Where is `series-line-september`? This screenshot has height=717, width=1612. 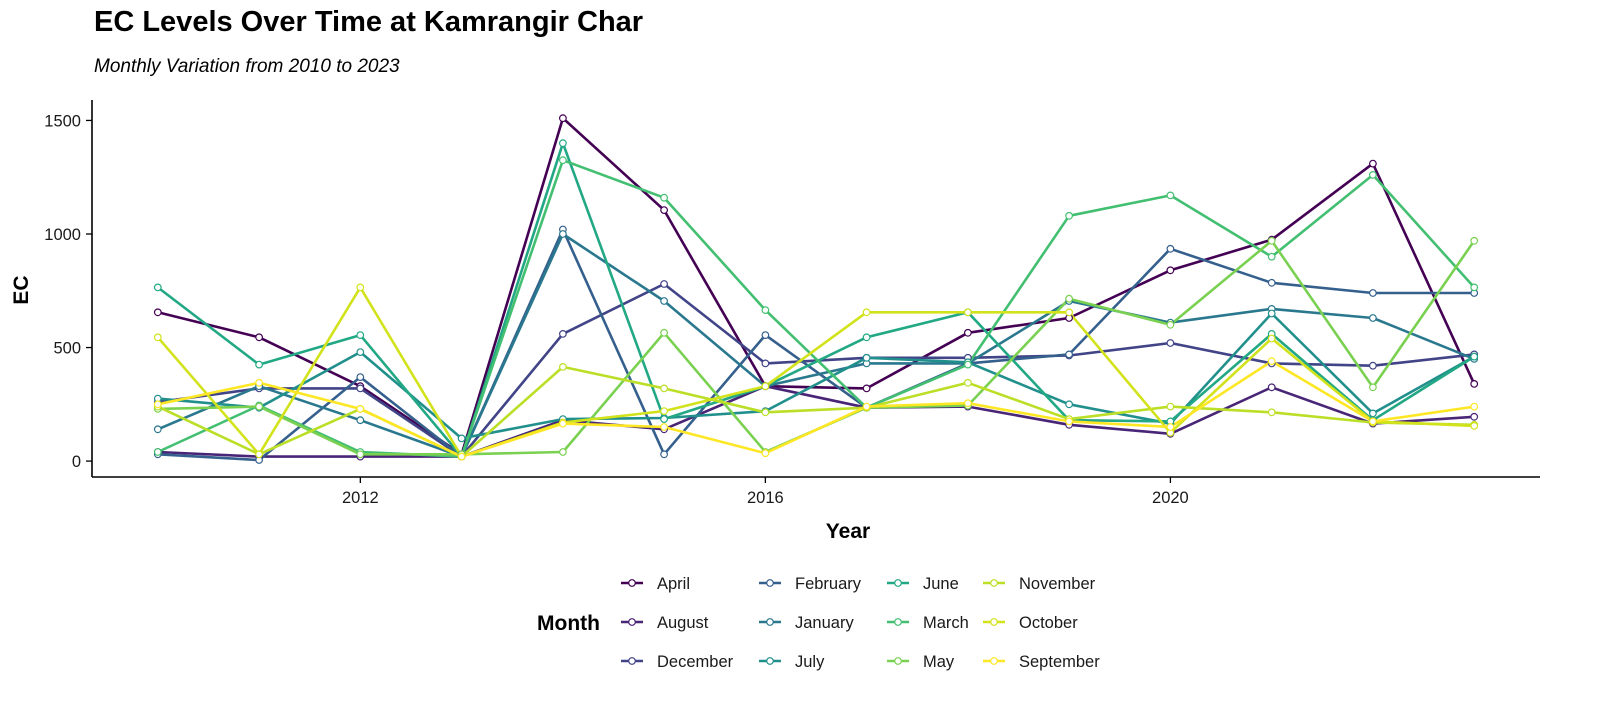
series-line-september is located at coordinates (816, 408).